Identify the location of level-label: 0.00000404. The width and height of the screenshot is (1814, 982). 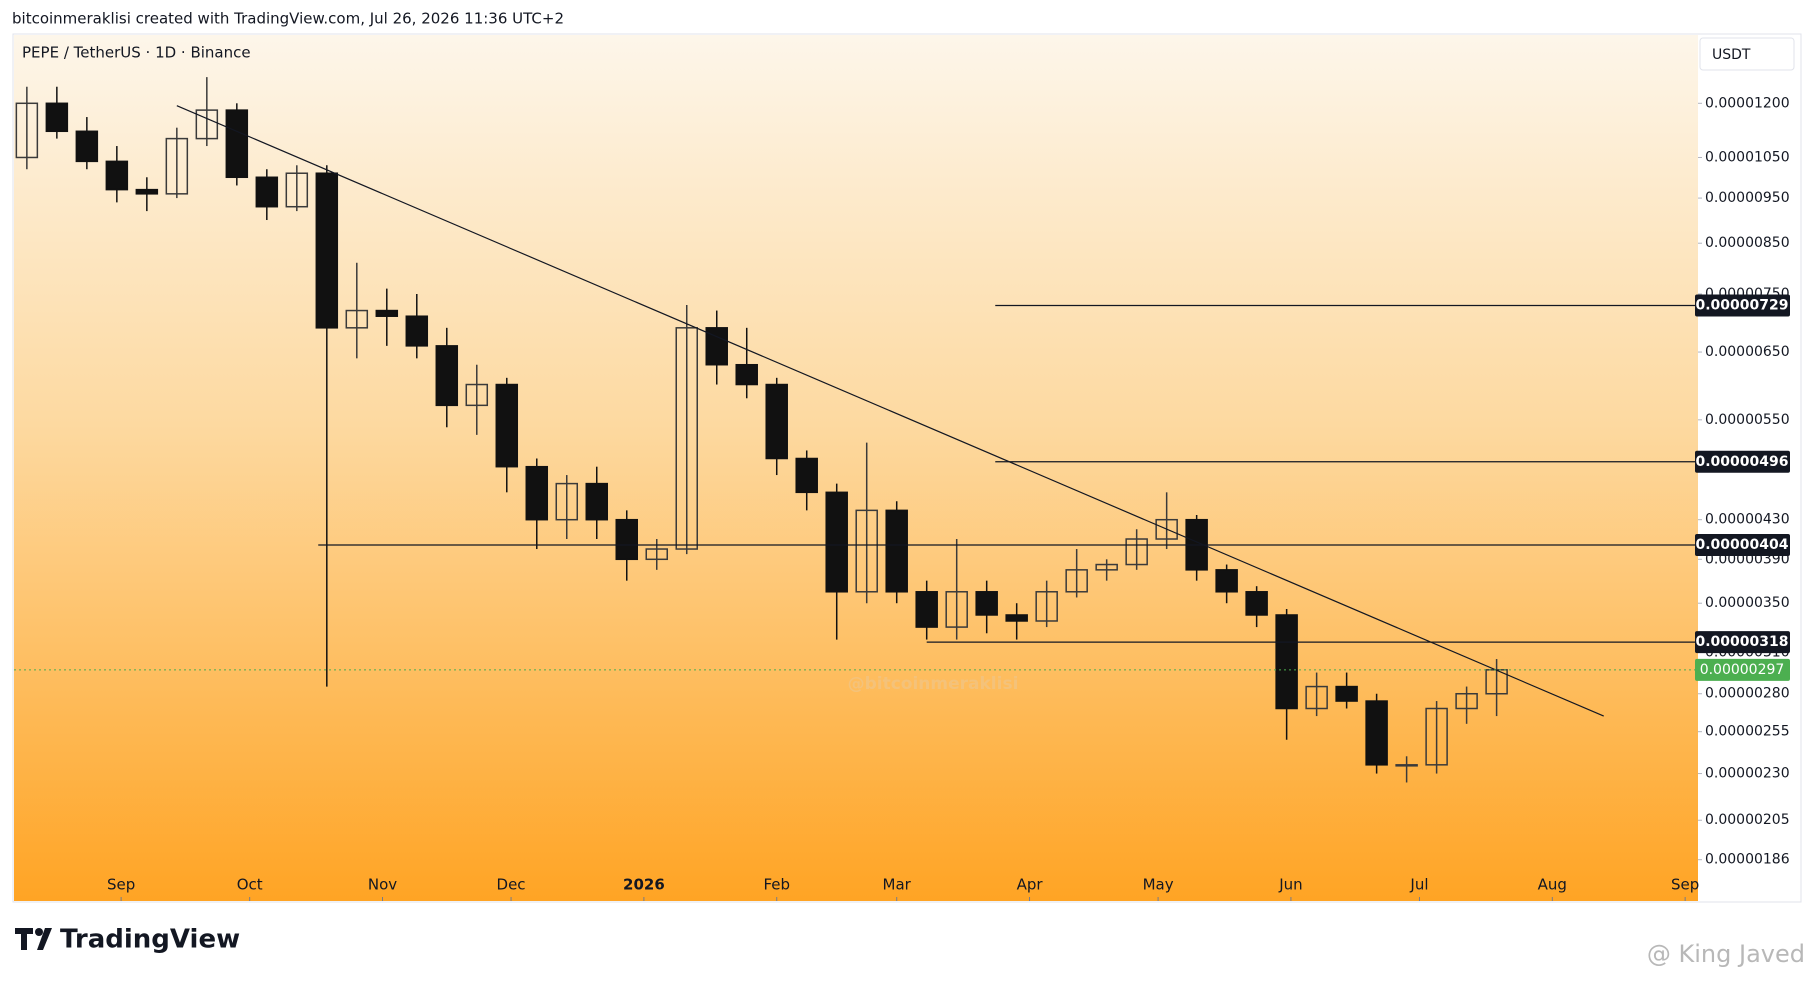
(1742, 545).